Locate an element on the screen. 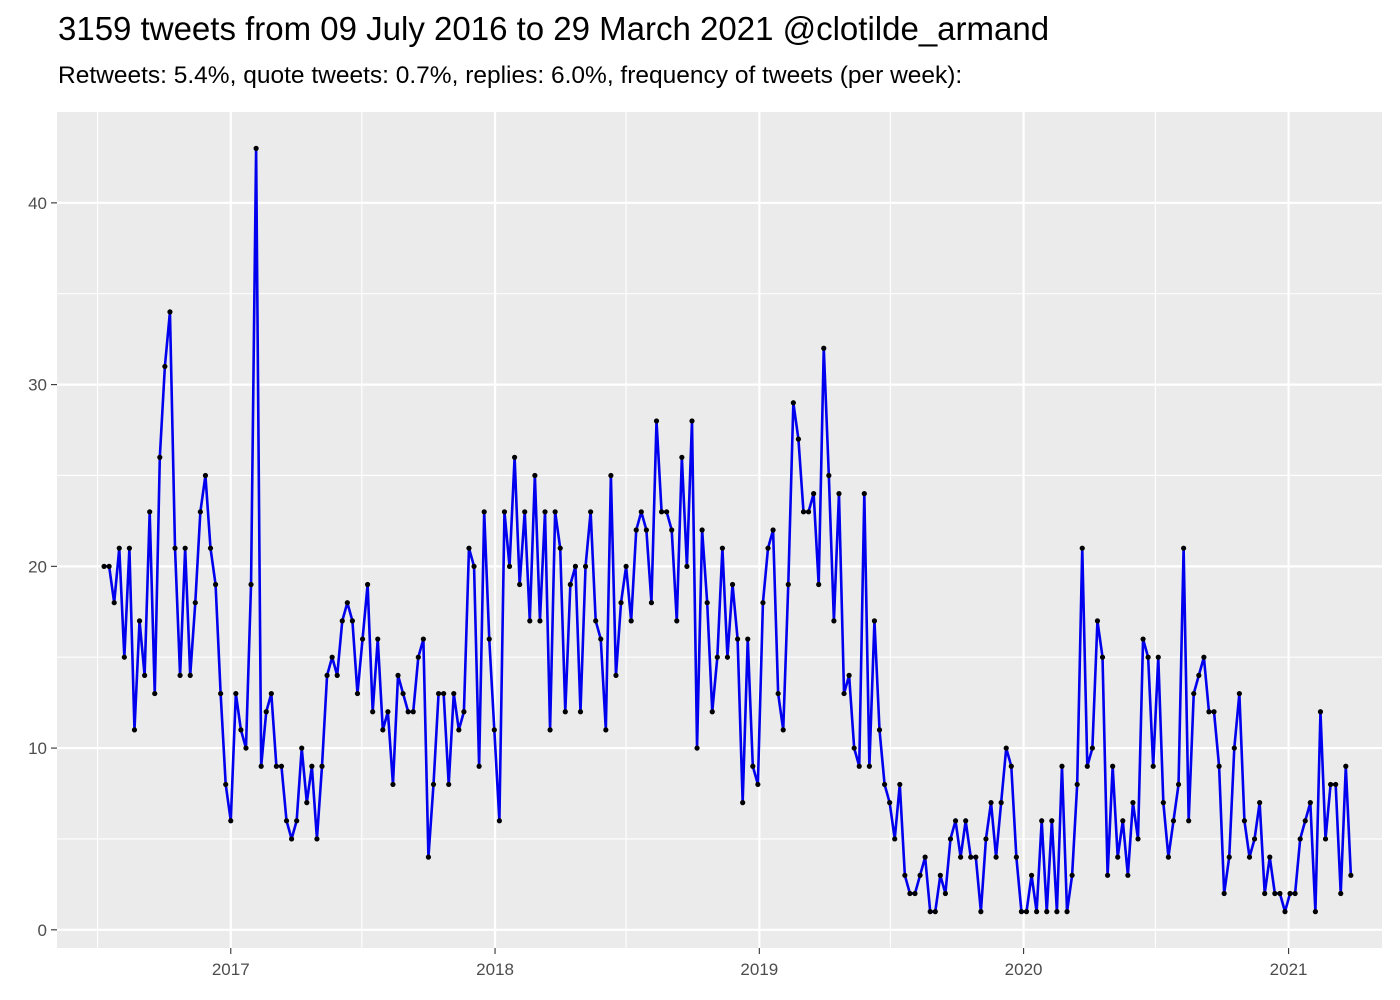 This screenshot has height=1000, width=1400. y-tick-label: 30 is located at coordinates (37, 385).